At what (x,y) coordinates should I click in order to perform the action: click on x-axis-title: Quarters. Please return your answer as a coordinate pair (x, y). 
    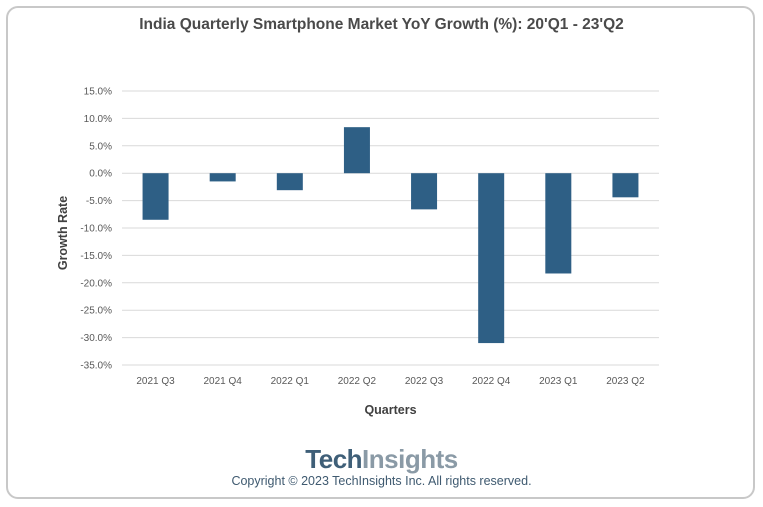
    Looking at the image, I should click on (390, 410).